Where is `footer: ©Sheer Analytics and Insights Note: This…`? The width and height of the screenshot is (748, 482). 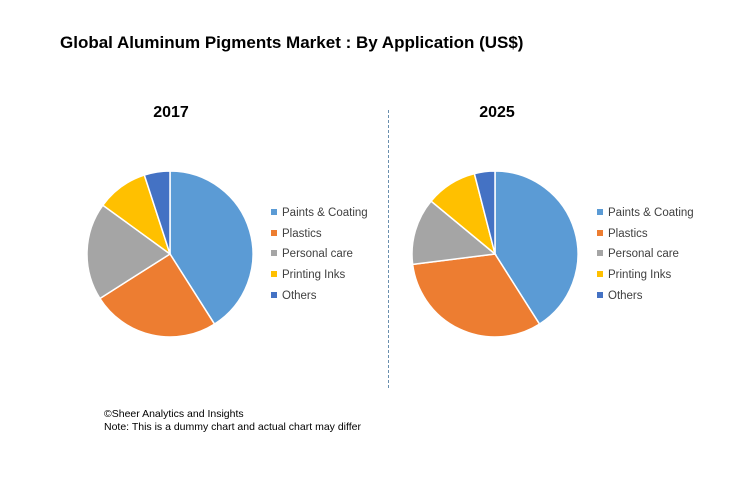 footer: ©Sheer Analytics and Insights Note: This… is located at coordinates (232, 421).